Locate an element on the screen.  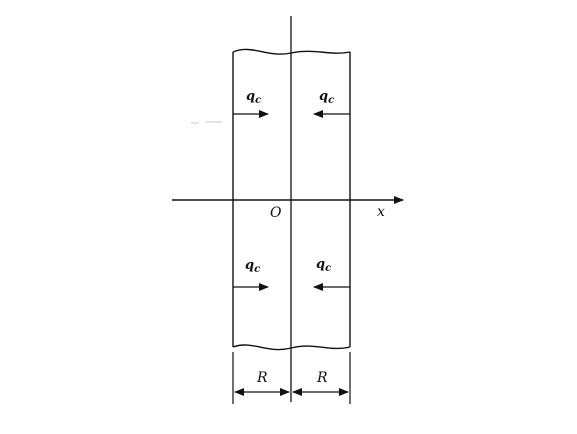
dimension-label-right: R is located at coordinates (322, 378).